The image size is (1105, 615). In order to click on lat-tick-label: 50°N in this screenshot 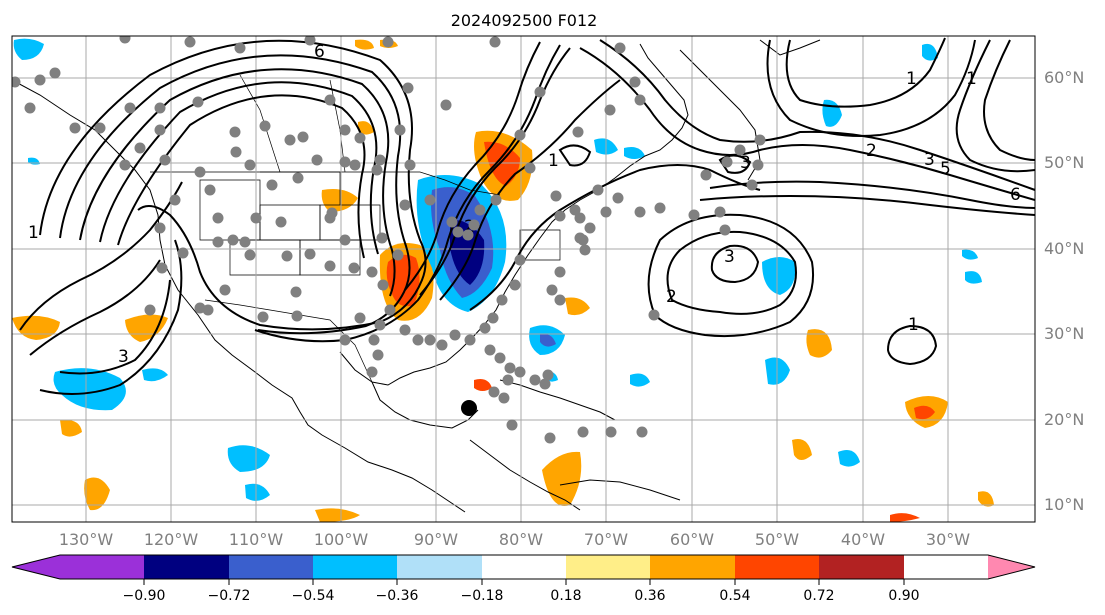, I will do `click(1064, 162)`.